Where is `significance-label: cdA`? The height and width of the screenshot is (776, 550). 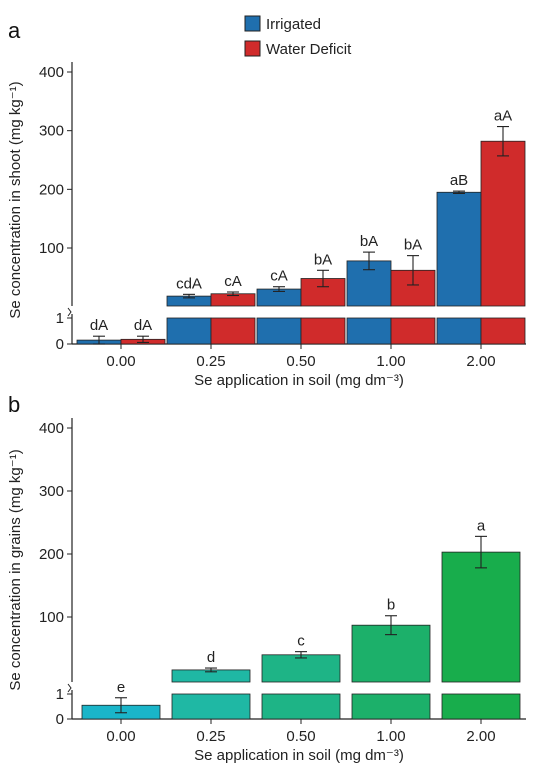
significance-label: cdA is located at coordinates (189, 283).